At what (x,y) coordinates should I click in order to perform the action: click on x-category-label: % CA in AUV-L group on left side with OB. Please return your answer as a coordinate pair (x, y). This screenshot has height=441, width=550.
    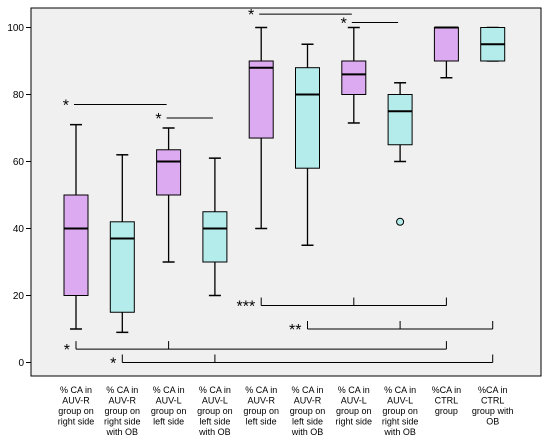
    Looking at the image, I should click on (215, 411).